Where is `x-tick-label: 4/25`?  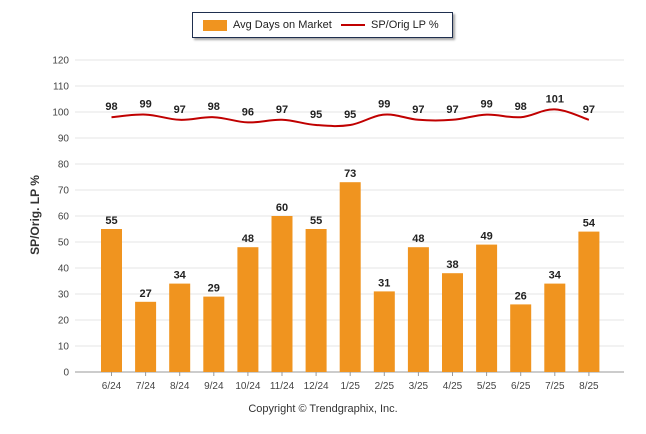
x-tick-label: 4/25 is located at coordinates (453, 386).